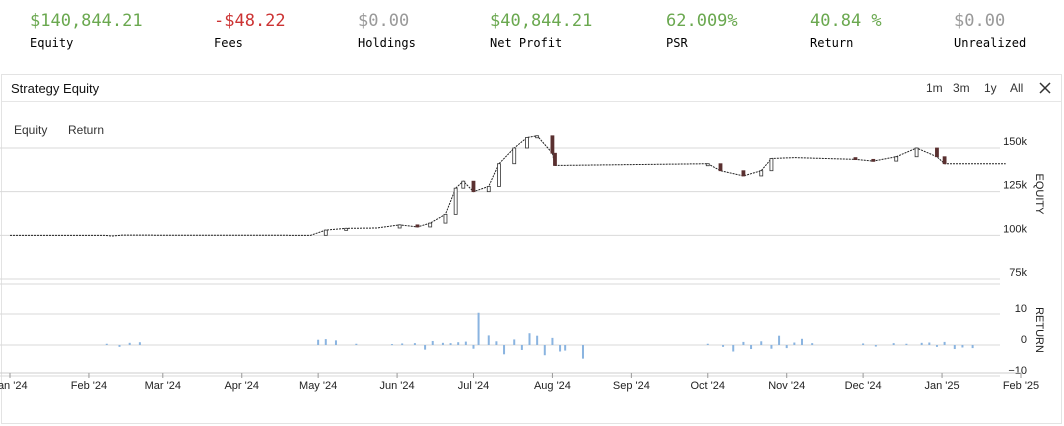 This screenshot has height=426, width=1064. What do you see at coordinates (846, 21) in the screenshot?
I see `stat-value: 40.84 %` at bounding box center [846, 21].